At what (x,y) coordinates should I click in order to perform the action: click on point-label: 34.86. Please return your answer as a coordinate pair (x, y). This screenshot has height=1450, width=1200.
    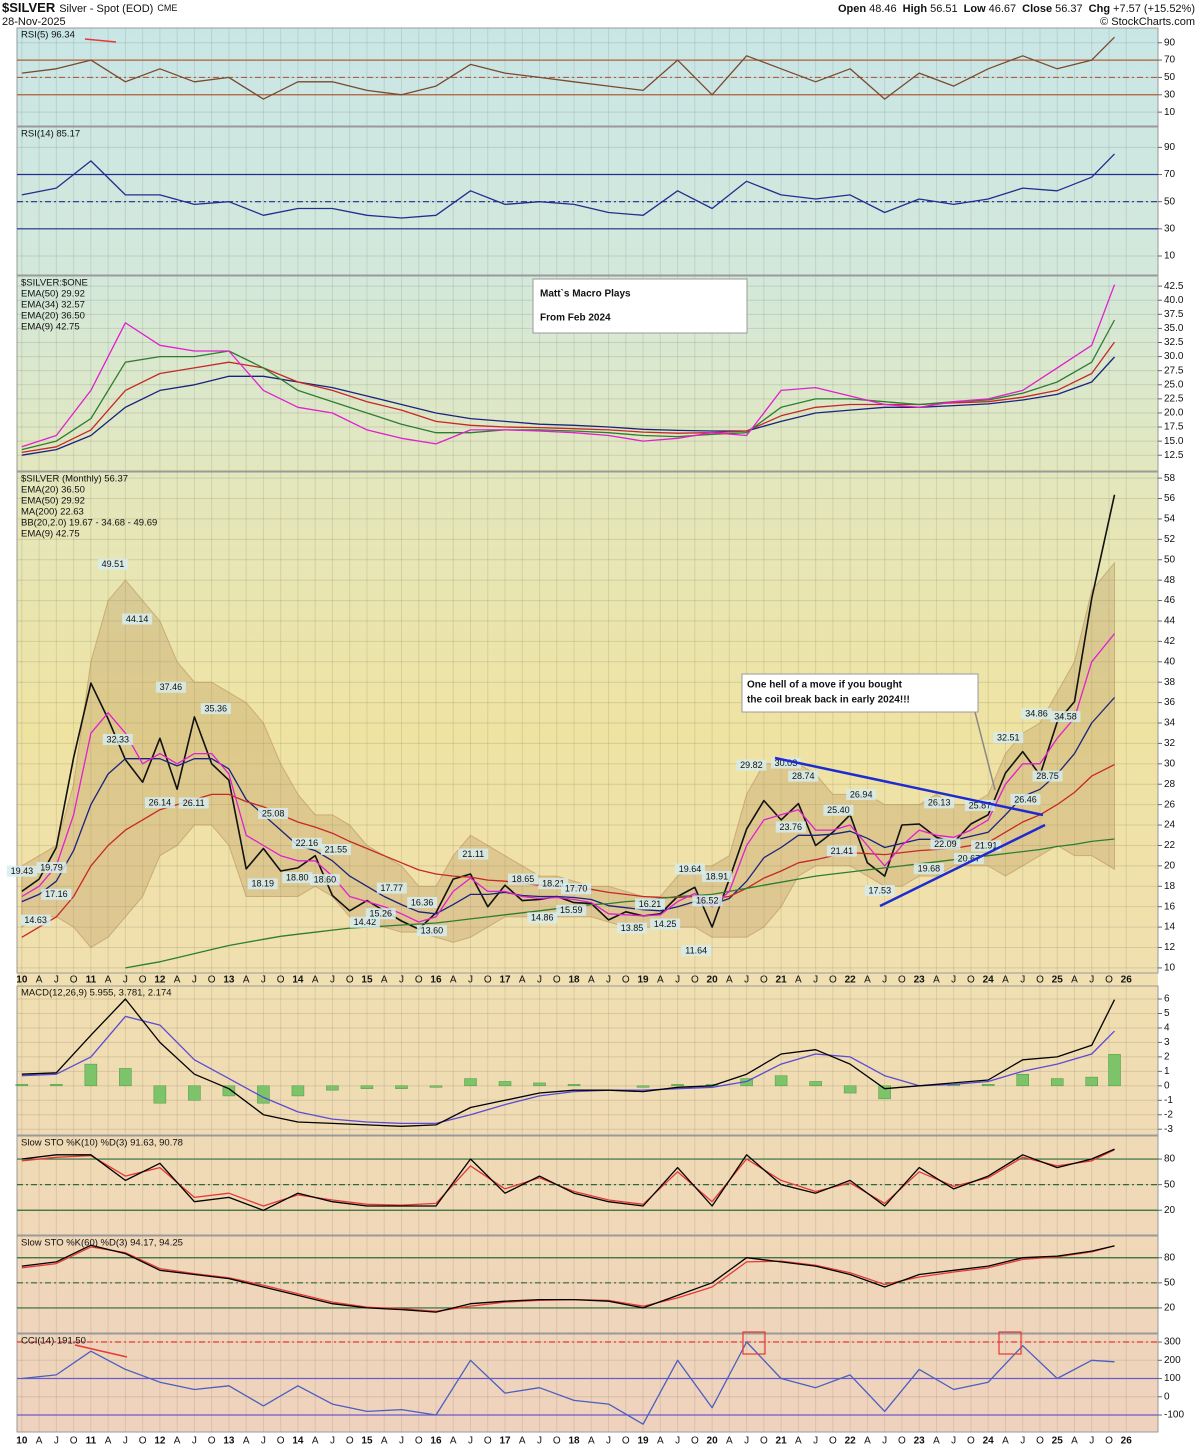
    Looking at the image, I should click on (1036, 714).